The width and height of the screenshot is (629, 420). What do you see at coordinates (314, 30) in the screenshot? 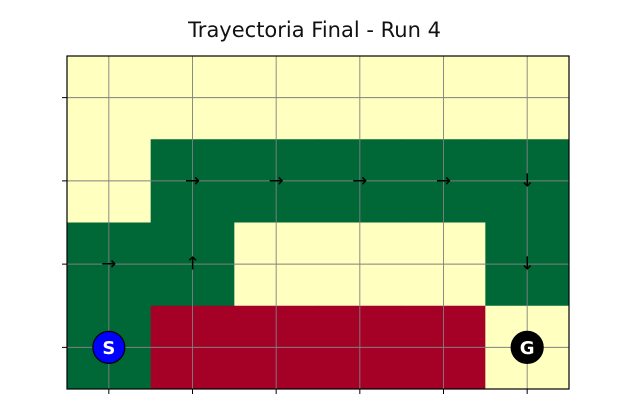
I see `chart-title: Trayectoria Final - Run 4` at bounding box center [314, 30].